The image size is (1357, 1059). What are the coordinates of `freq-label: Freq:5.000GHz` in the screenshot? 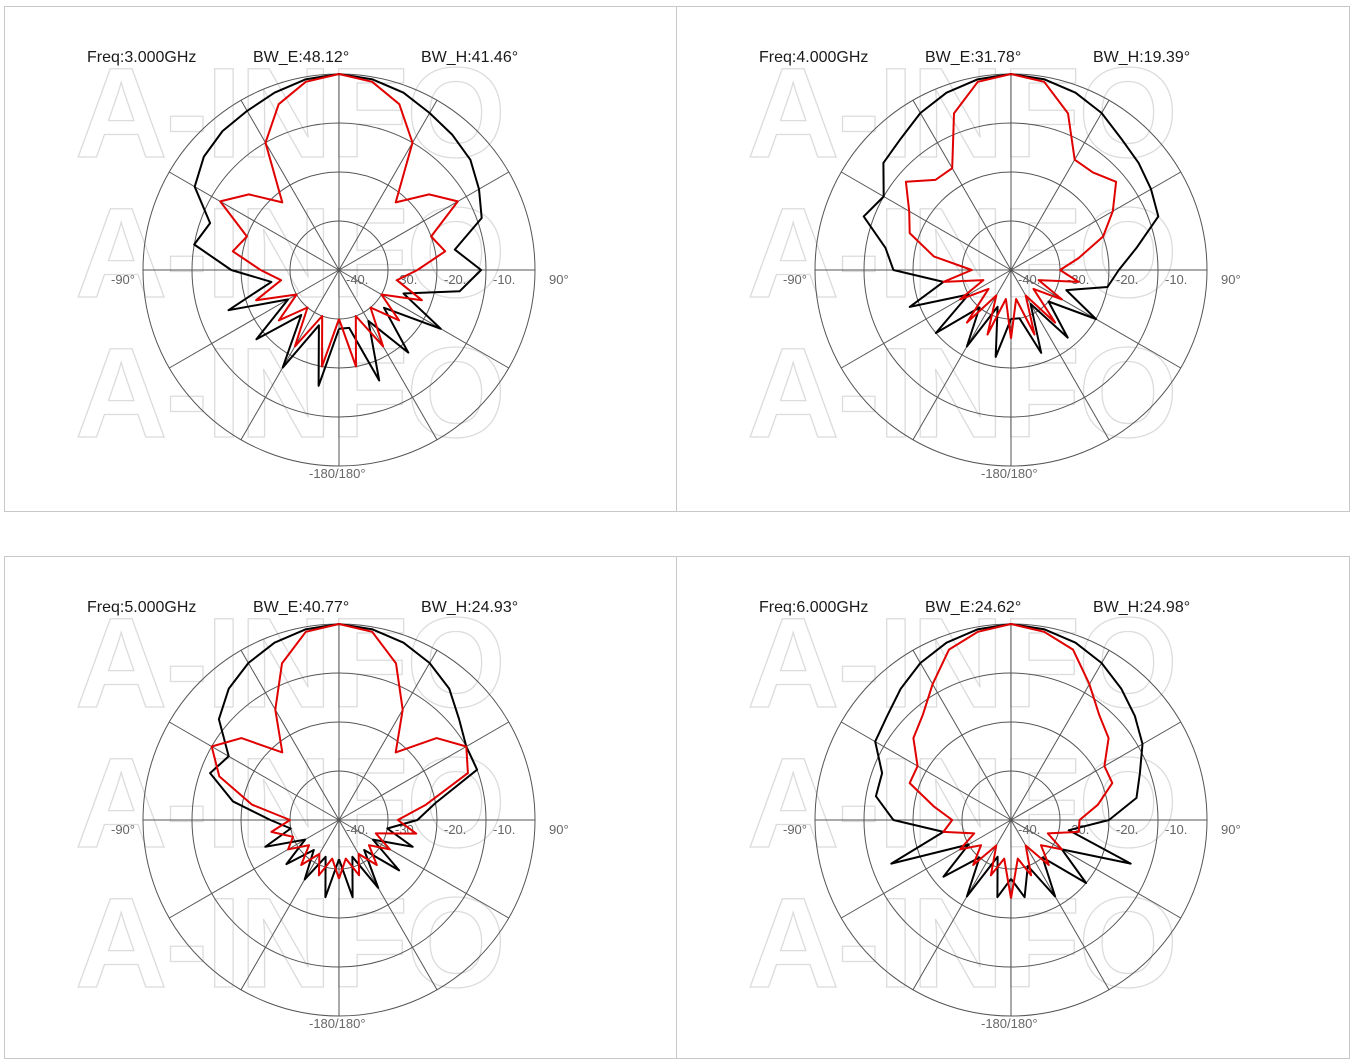 It's located at (142, 607).